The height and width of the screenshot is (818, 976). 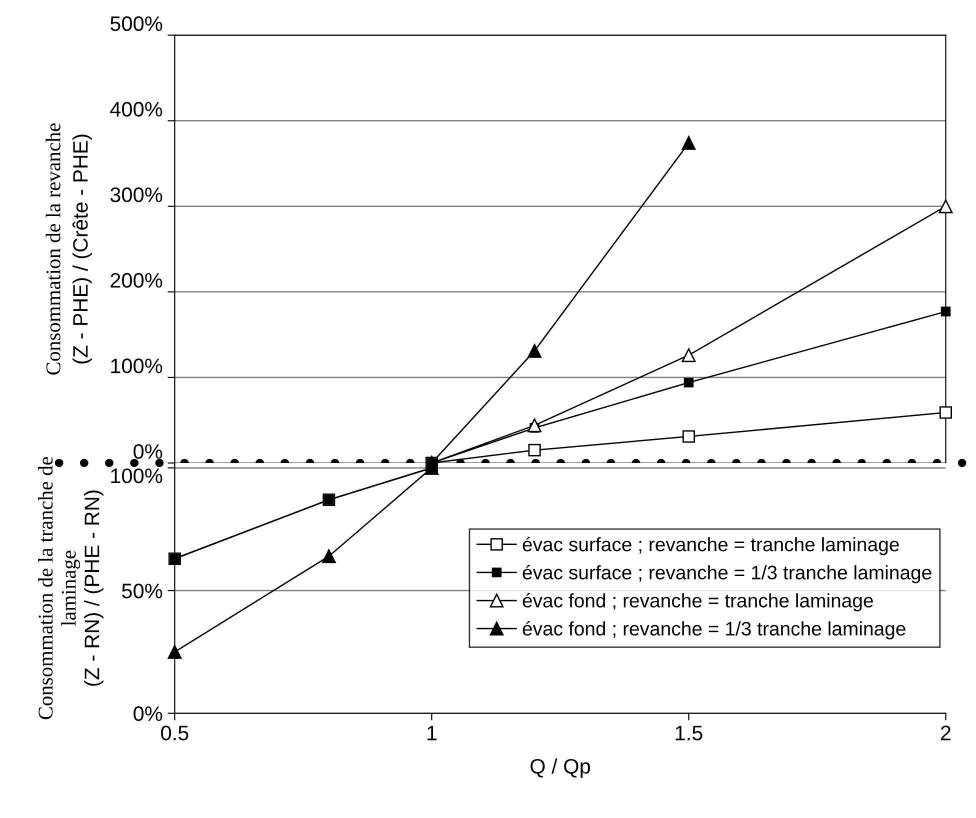 What do you see at coordinates (727, 574) in the screenshot?
I see `legend-label: évac surface ; revanche = 1/3 tranche laminage` at bounding box center [727, 574].